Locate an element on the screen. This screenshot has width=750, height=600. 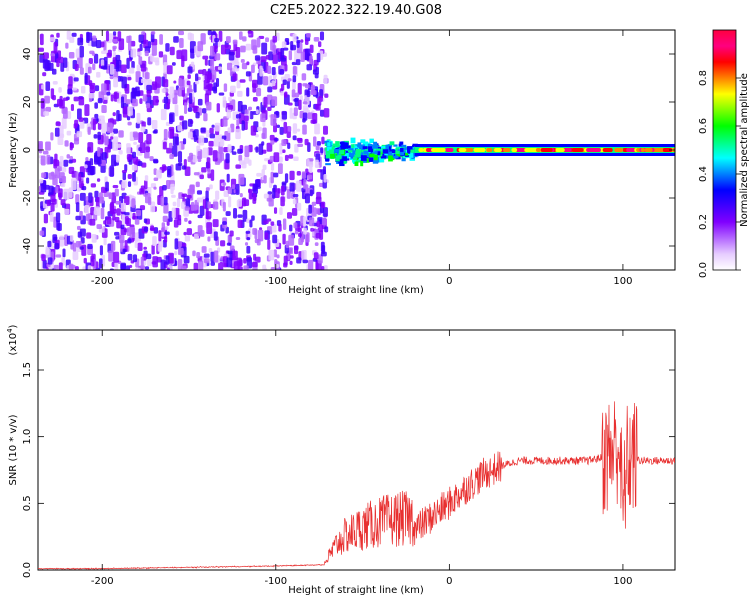
spectrogram-y-tick-label: -40 is located at coordinates (27, 246).